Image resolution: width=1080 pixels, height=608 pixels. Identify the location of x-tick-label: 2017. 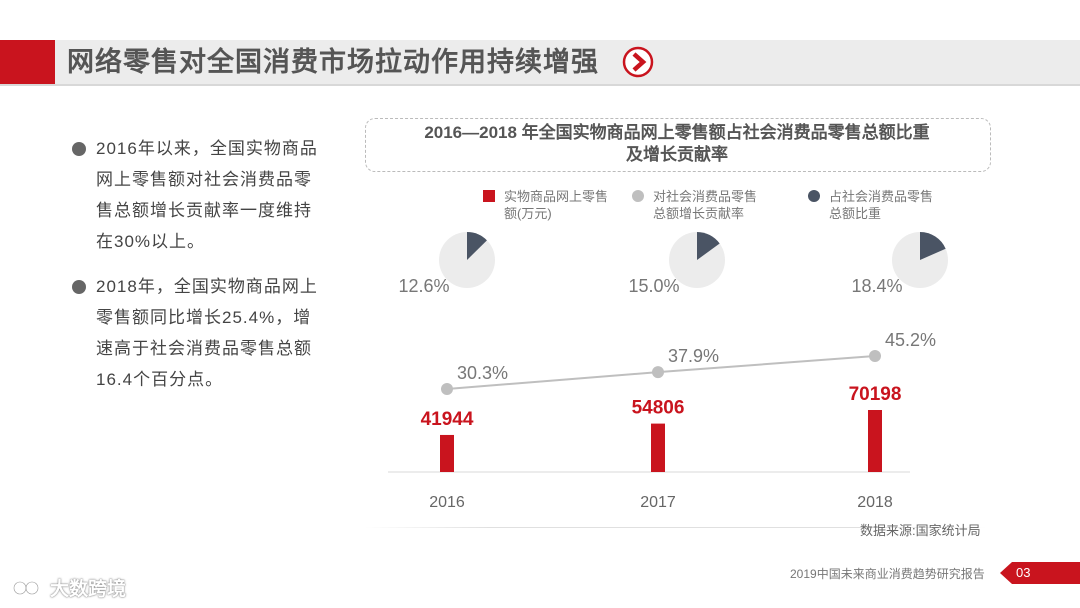
(658, 502).